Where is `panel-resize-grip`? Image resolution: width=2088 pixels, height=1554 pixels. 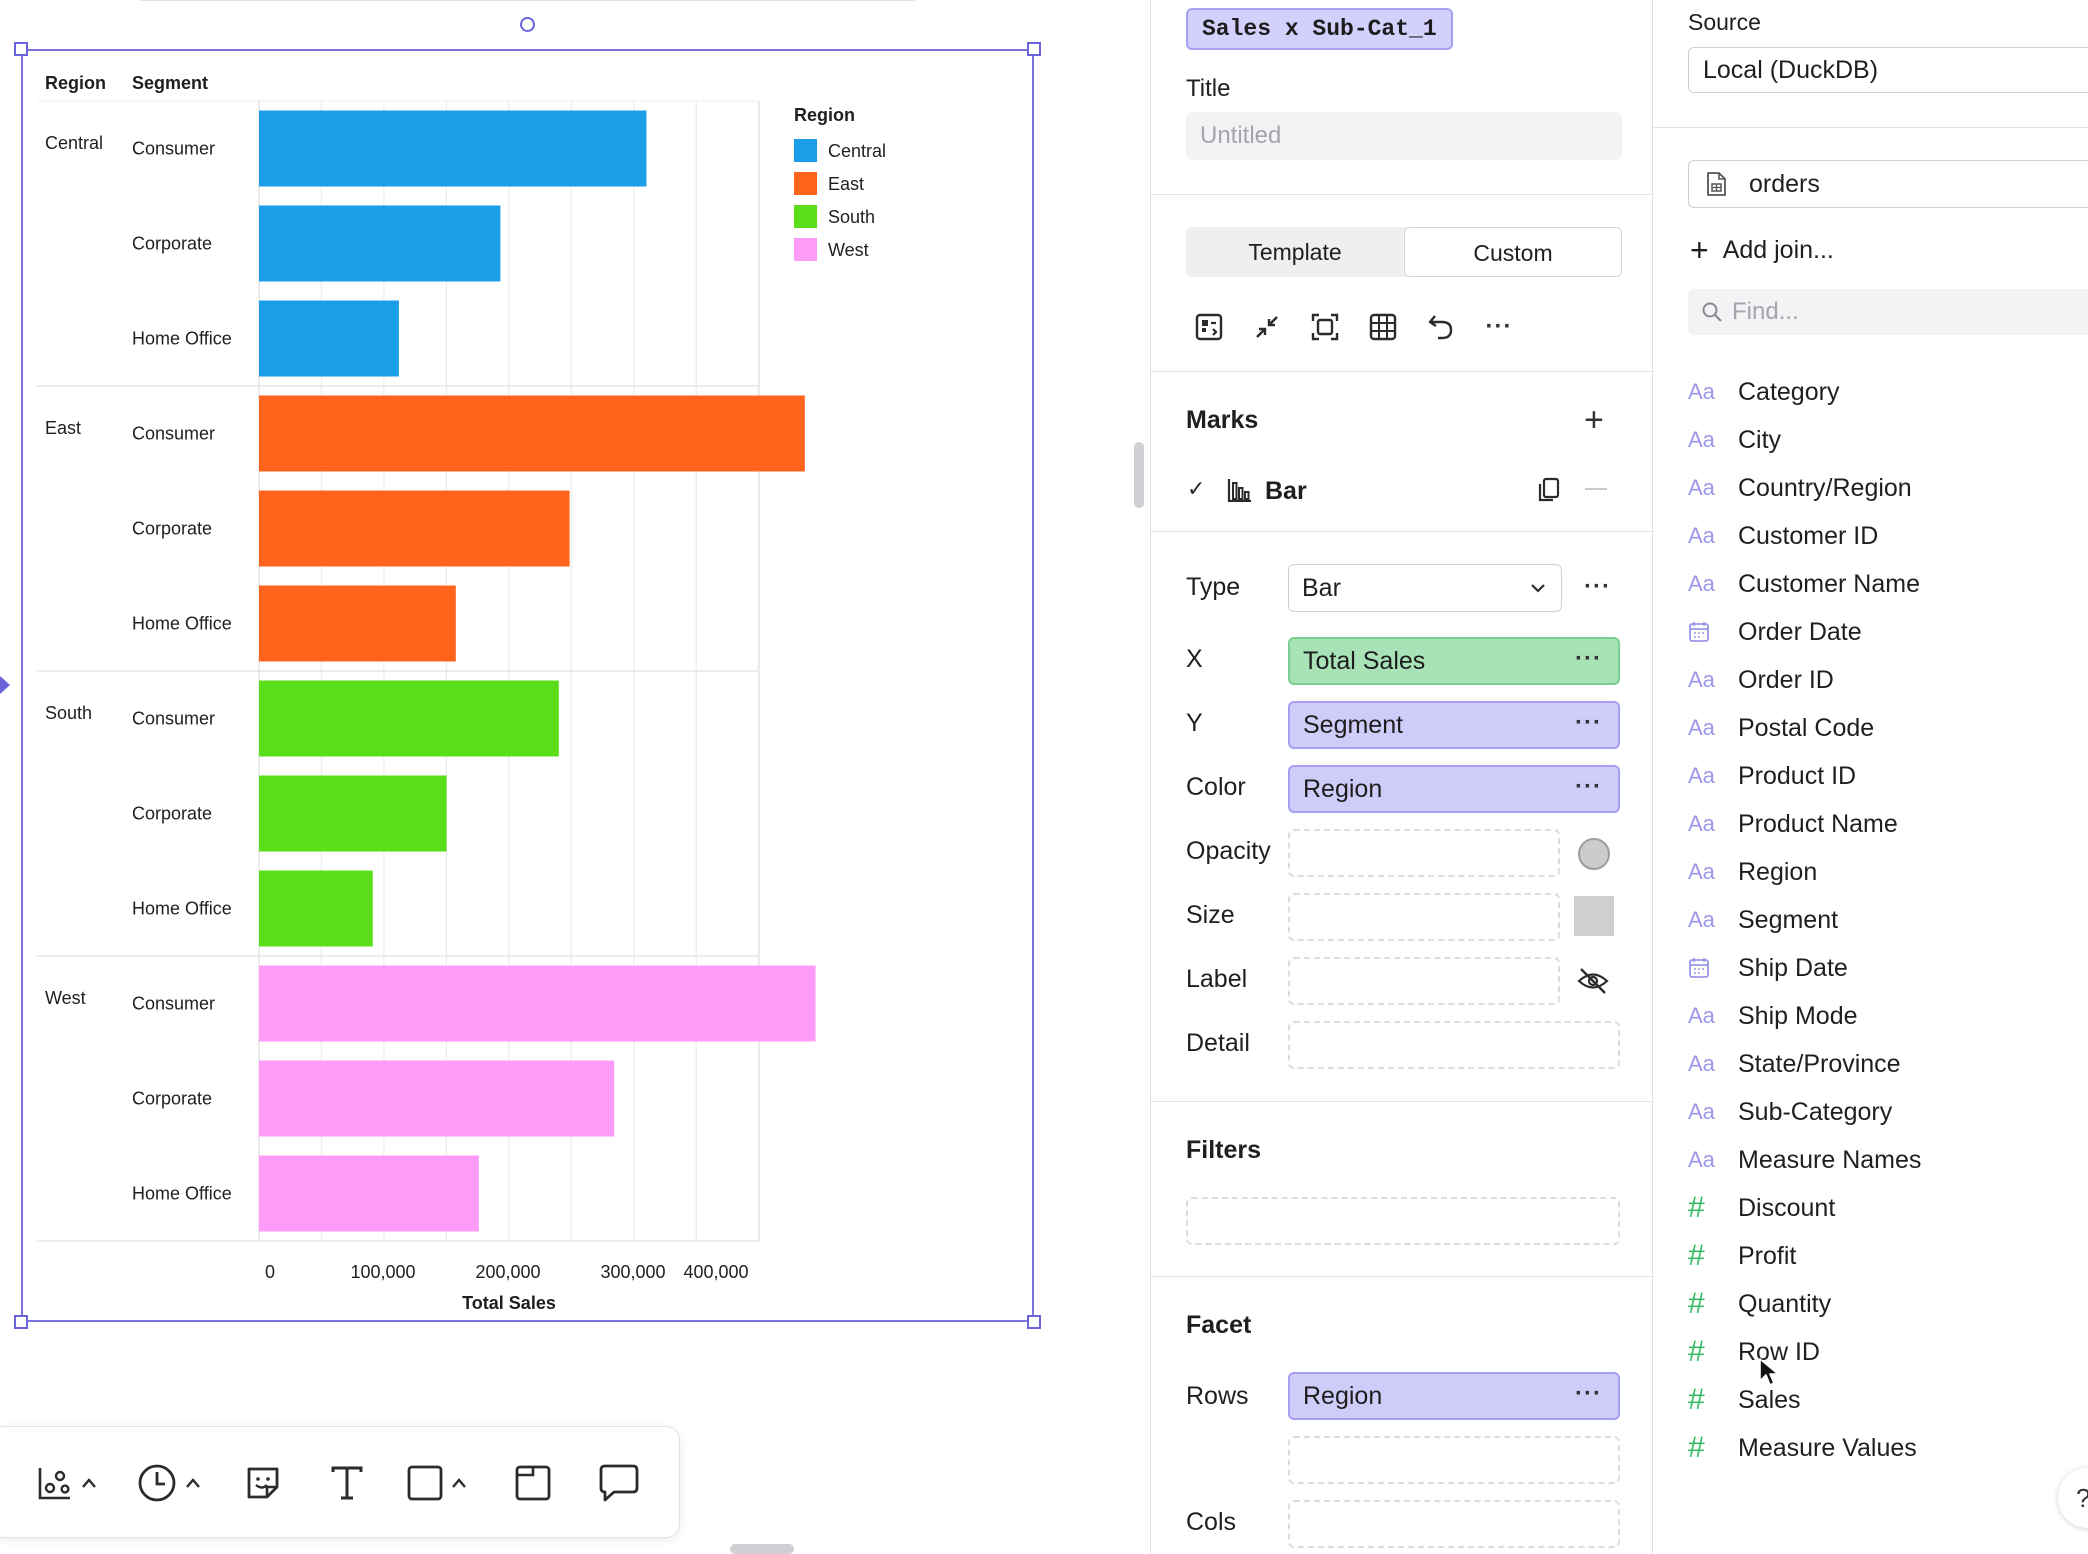
panel-resize-grip is located at coordinates (1139, 475).